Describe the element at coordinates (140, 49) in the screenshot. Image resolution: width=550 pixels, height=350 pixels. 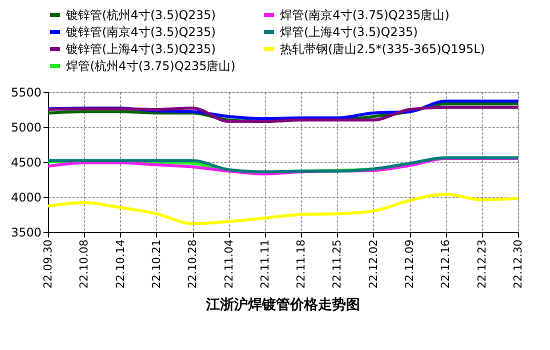
I see `legend-label: 镀锌管(上海4寸(3.5)Q235)` at that location.